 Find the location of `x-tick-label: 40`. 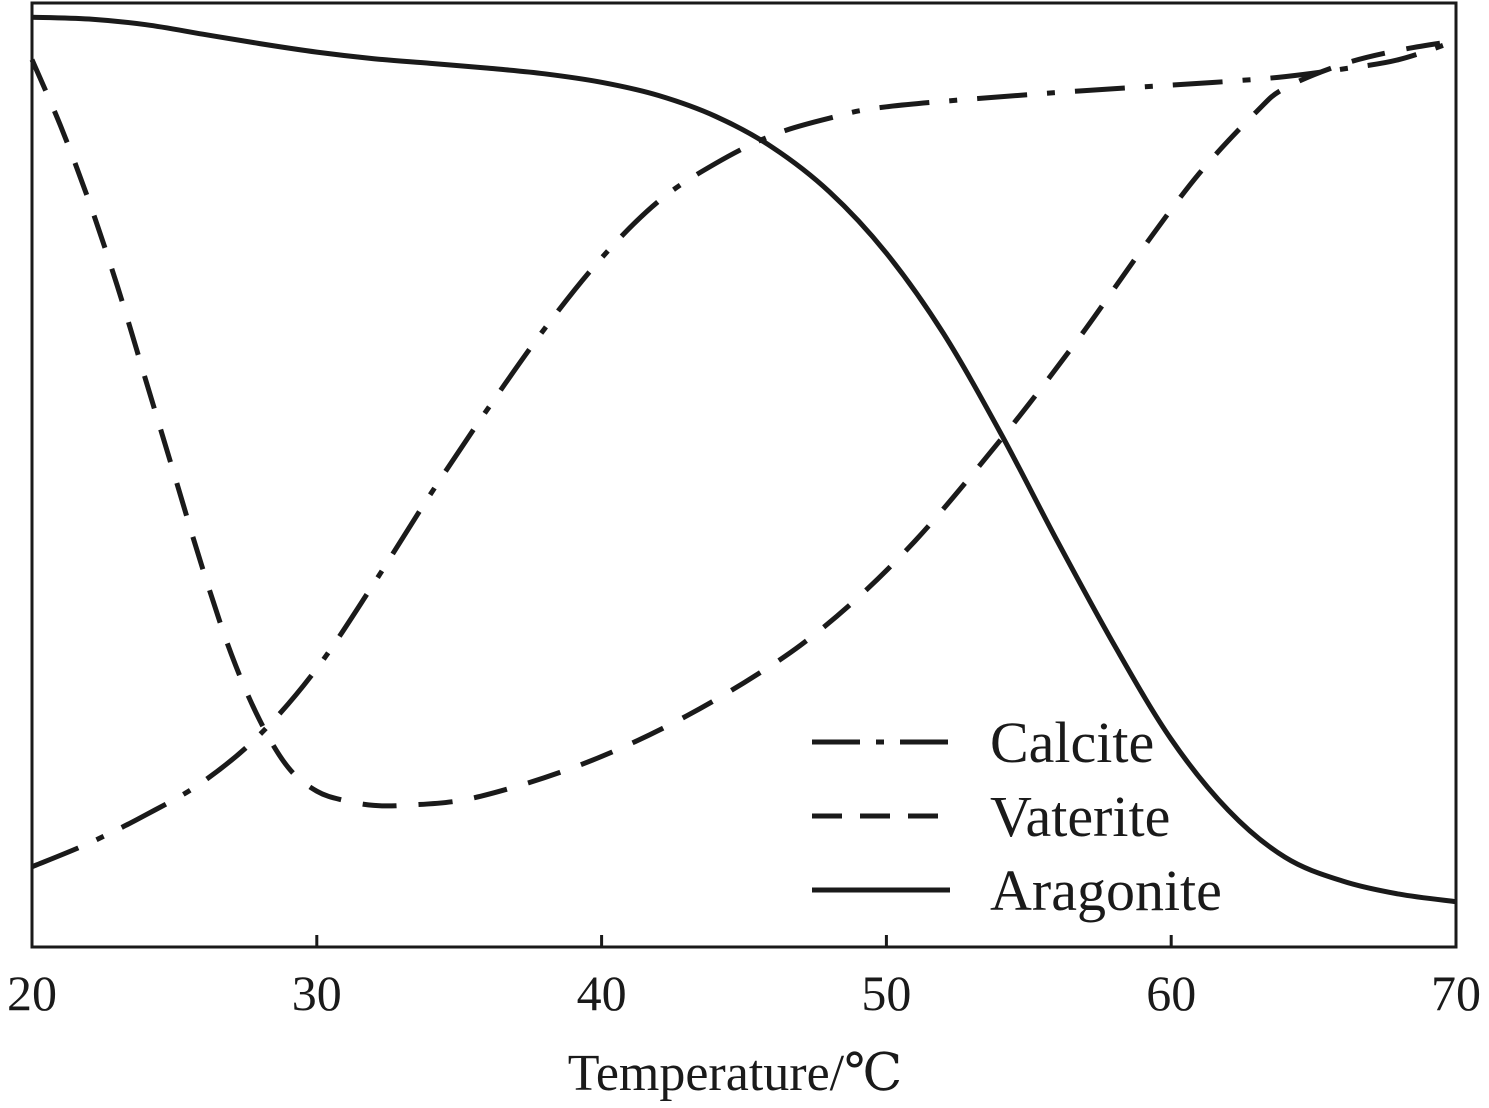

x-tick-label: 40 is located at coordinates (602, 993).